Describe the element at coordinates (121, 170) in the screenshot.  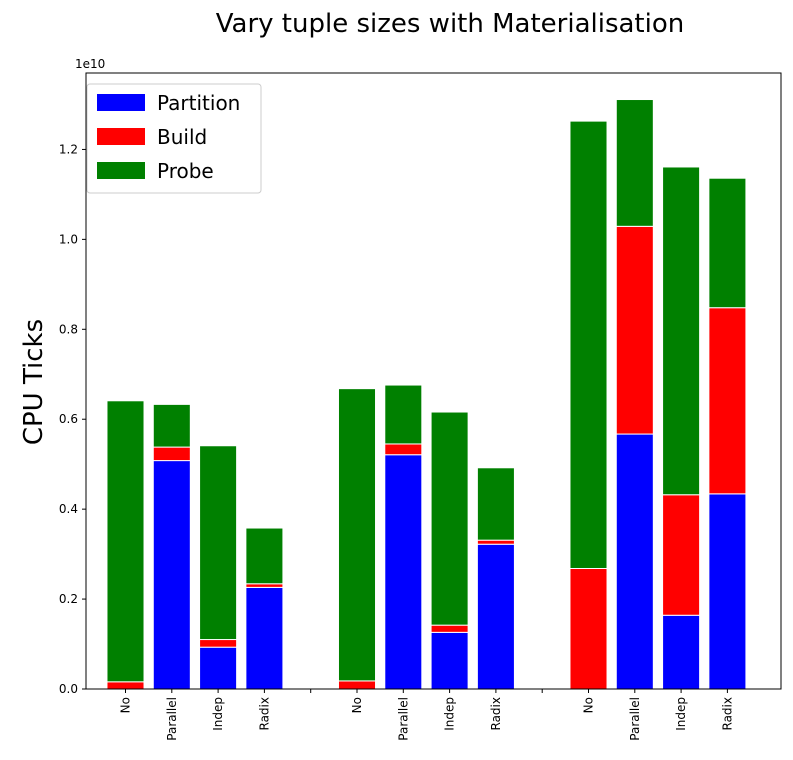
I see `legend-swatch-probe` at that location.